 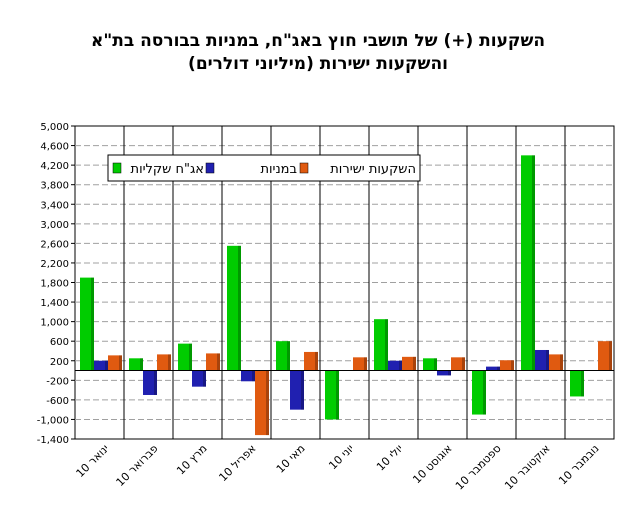 I want to click on y-tick-label: 2,200, so click(x=54, y=264).